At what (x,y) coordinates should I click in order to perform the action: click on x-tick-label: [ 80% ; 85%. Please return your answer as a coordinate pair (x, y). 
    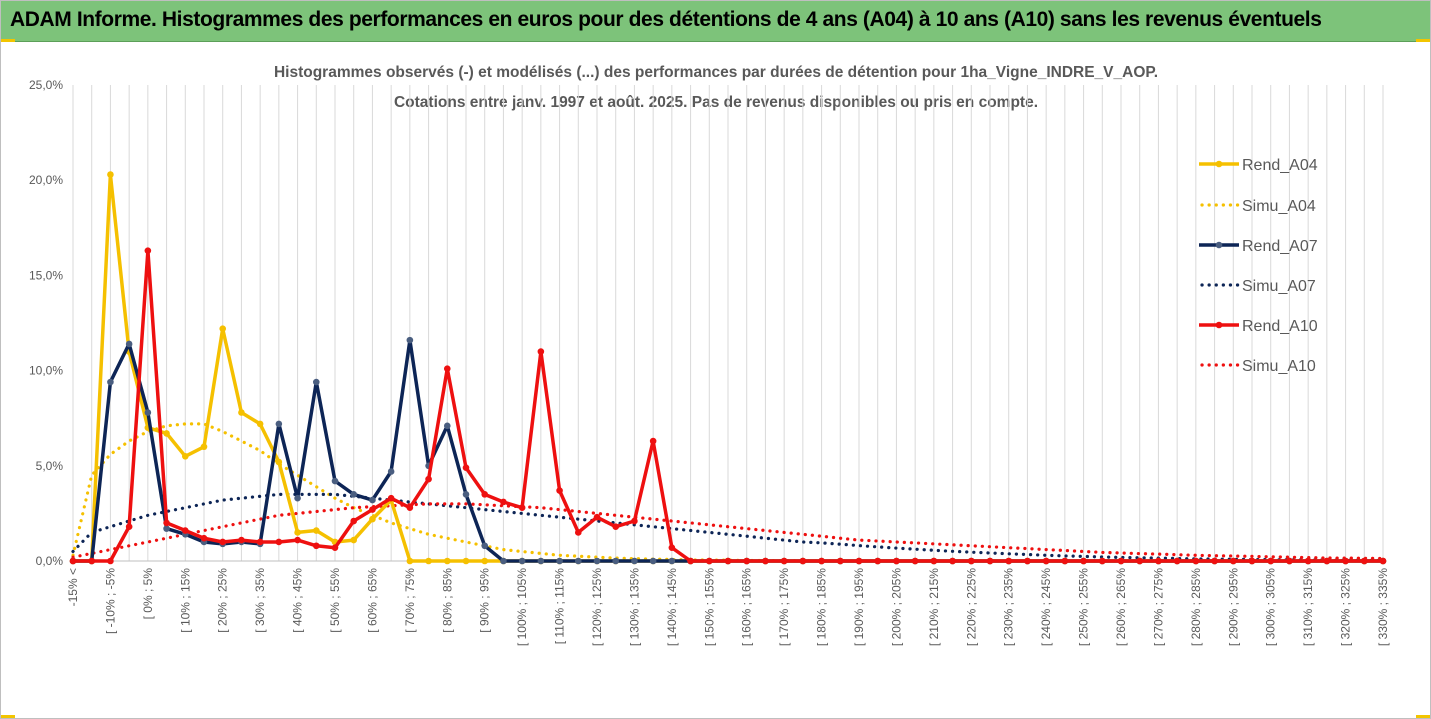
    Looking at the image, I should click on (447, 600).